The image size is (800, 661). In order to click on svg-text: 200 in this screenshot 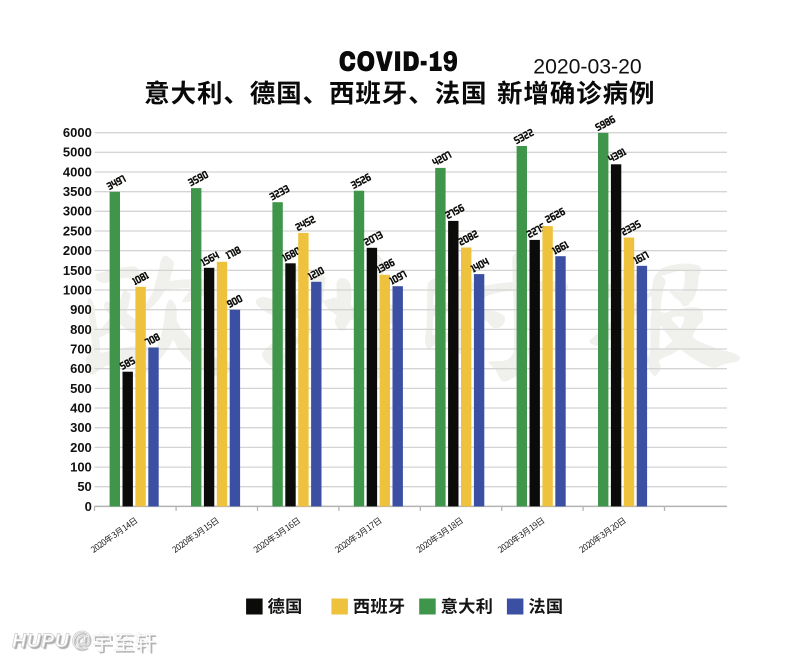, I will do `click(81, 447)`.